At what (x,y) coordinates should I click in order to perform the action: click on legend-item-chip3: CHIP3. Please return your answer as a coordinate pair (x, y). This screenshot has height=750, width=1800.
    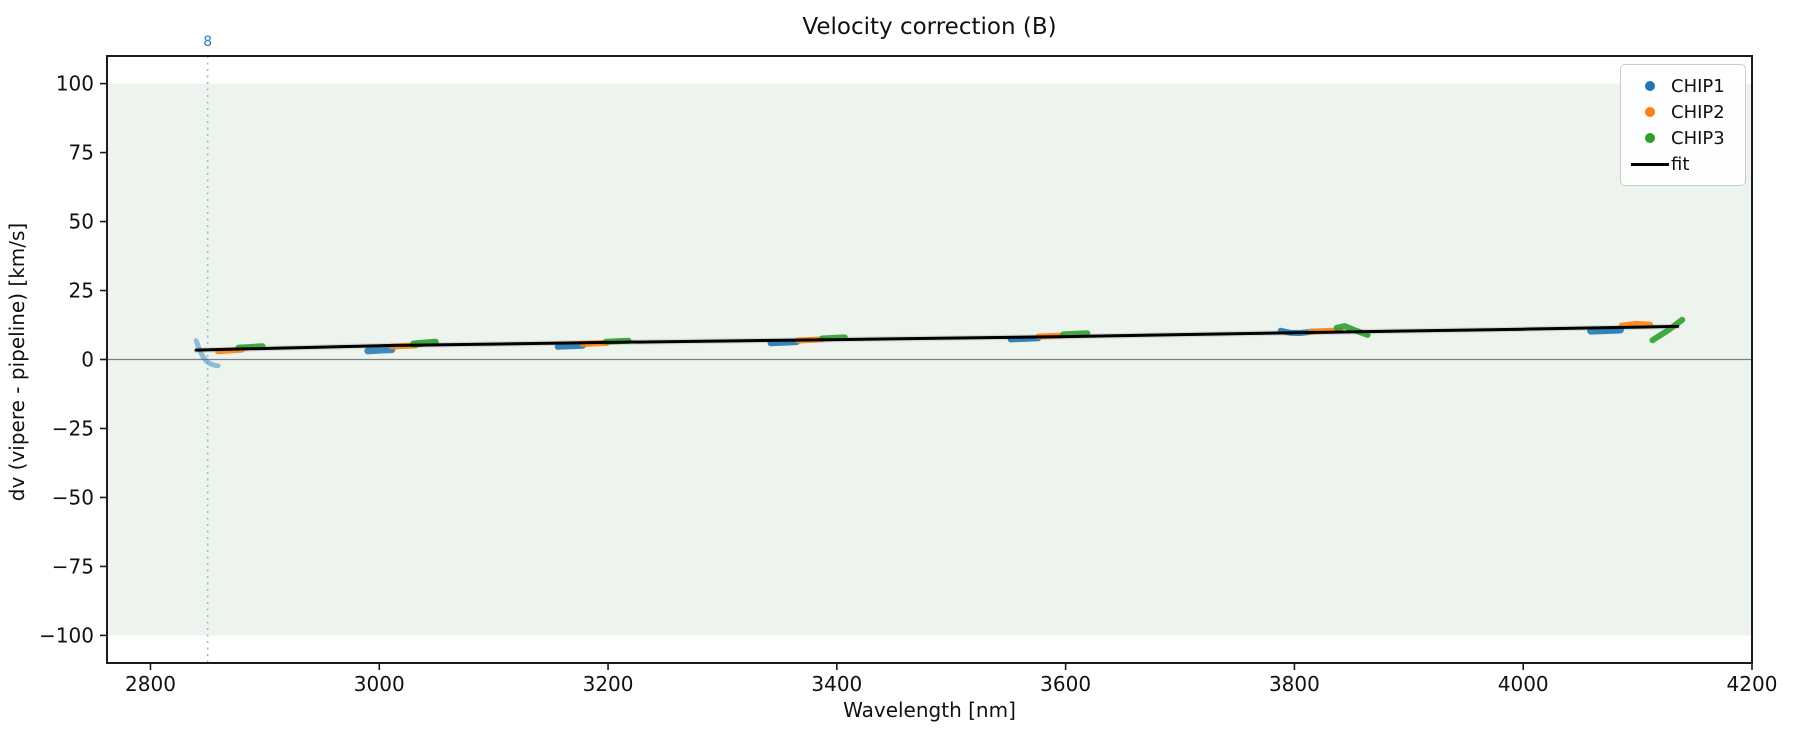
    Looking at the image, I should click on (1682, 138).